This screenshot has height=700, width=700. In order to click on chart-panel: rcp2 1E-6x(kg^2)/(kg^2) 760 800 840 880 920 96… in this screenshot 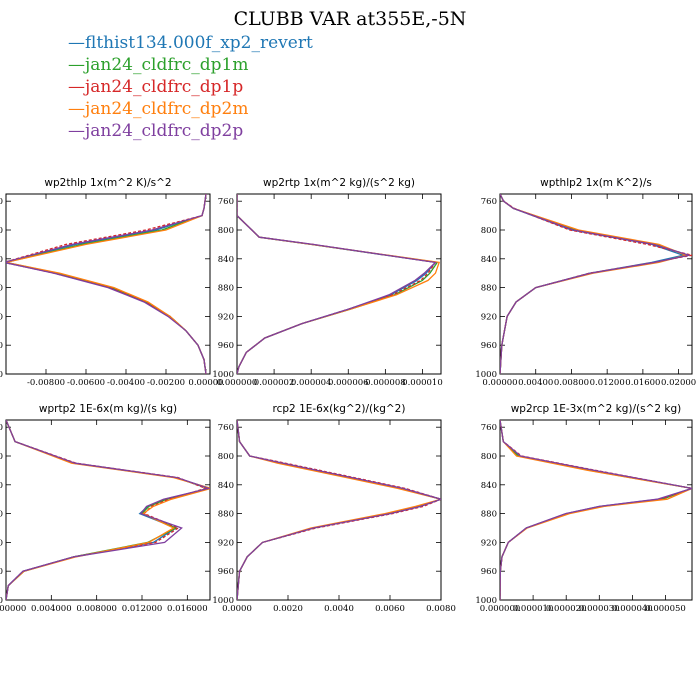, I will do `click(334, 508)`.